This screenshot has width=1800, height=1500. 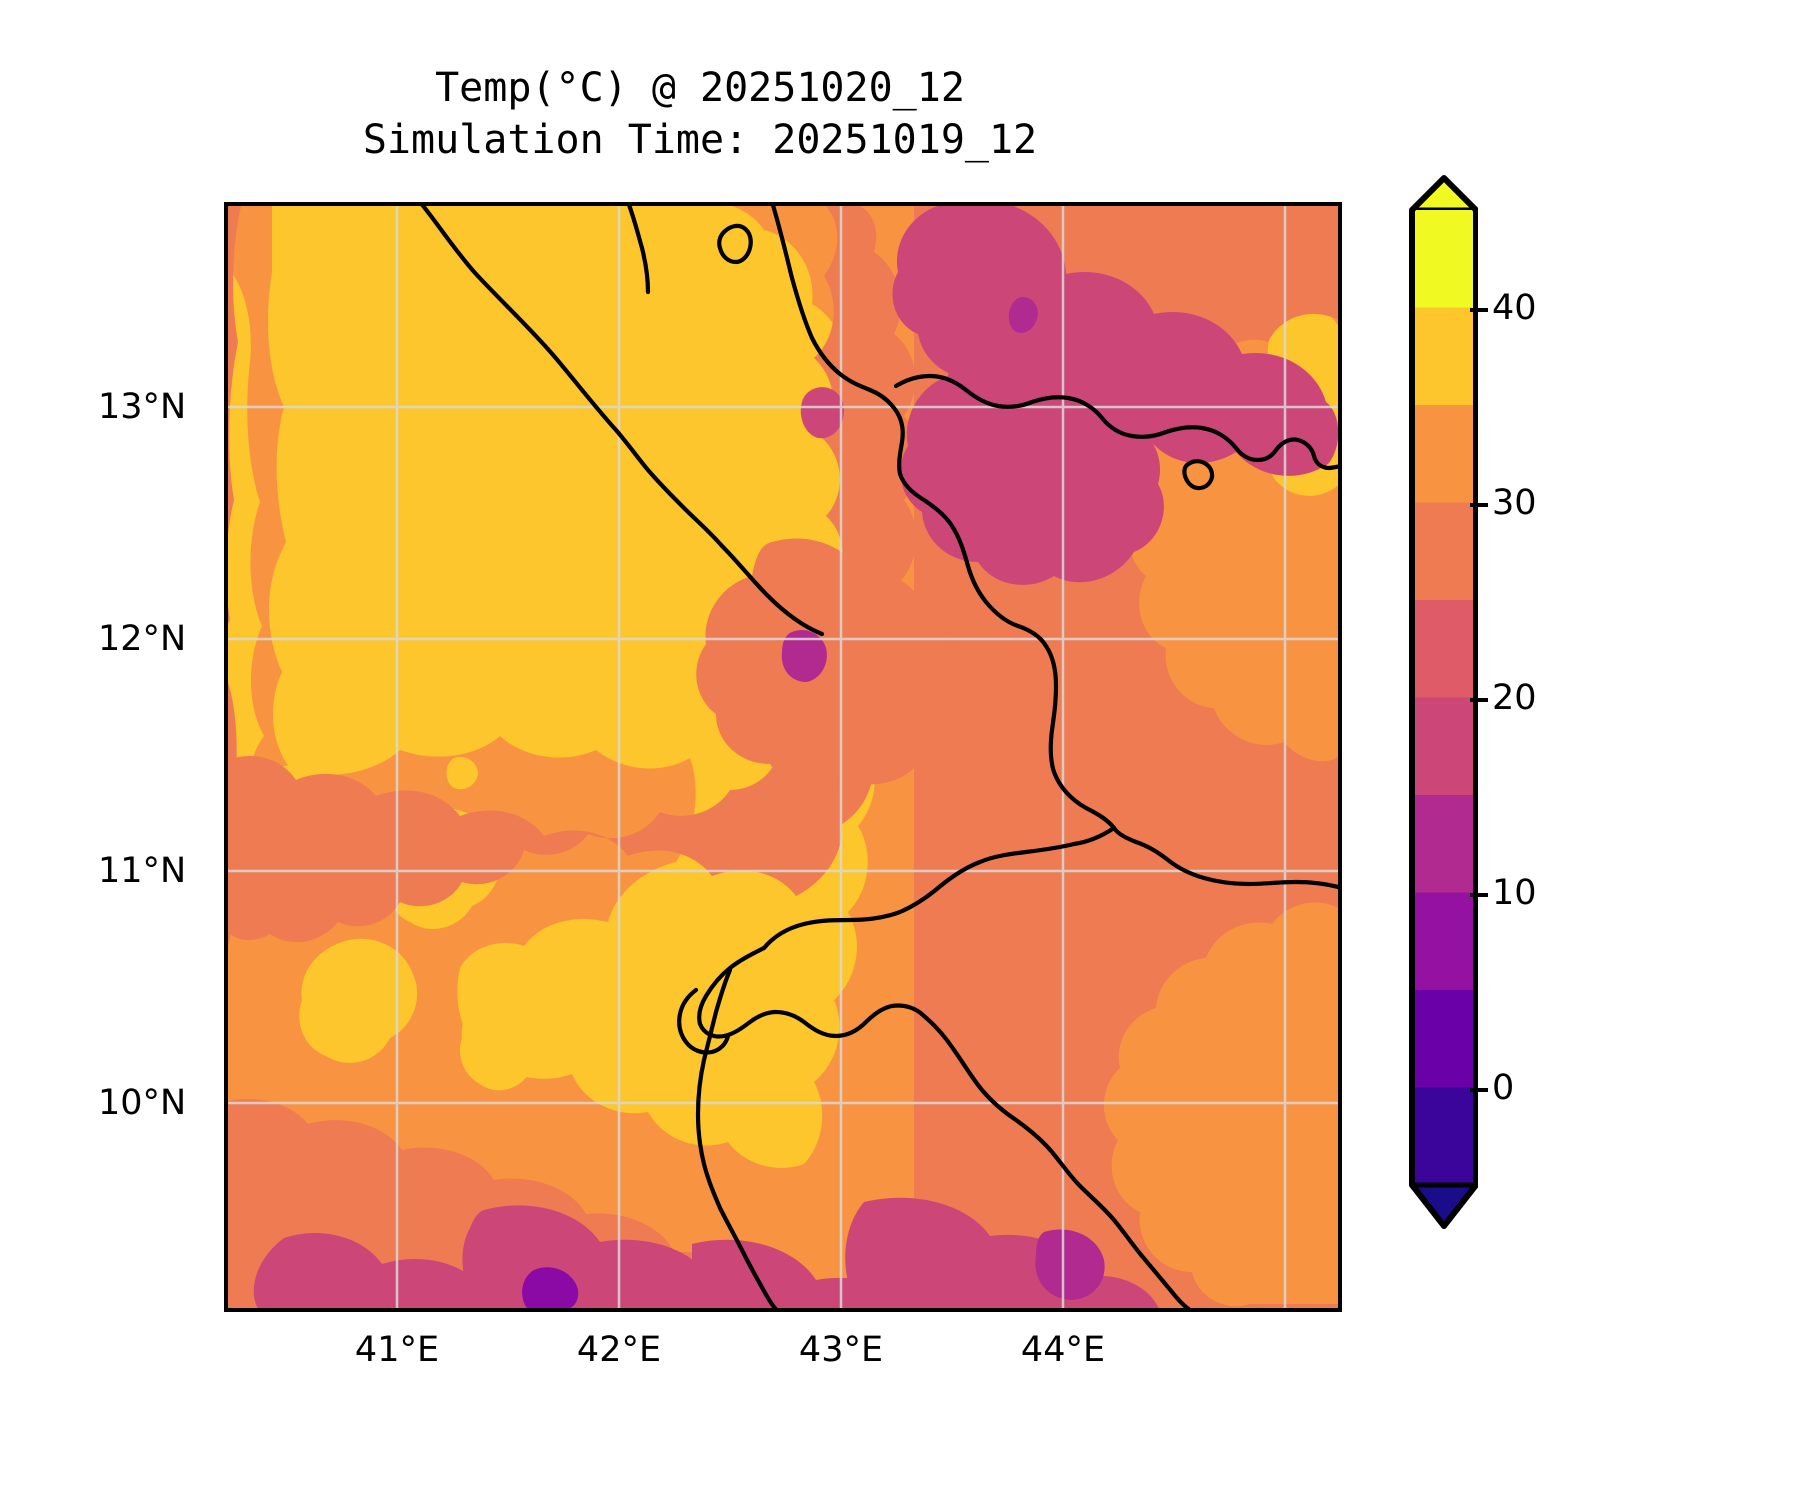 What do you see at coordinates (736, 1137) in the screenshot?
I see `border-line-southwest` at bounding box center [736, 1137].